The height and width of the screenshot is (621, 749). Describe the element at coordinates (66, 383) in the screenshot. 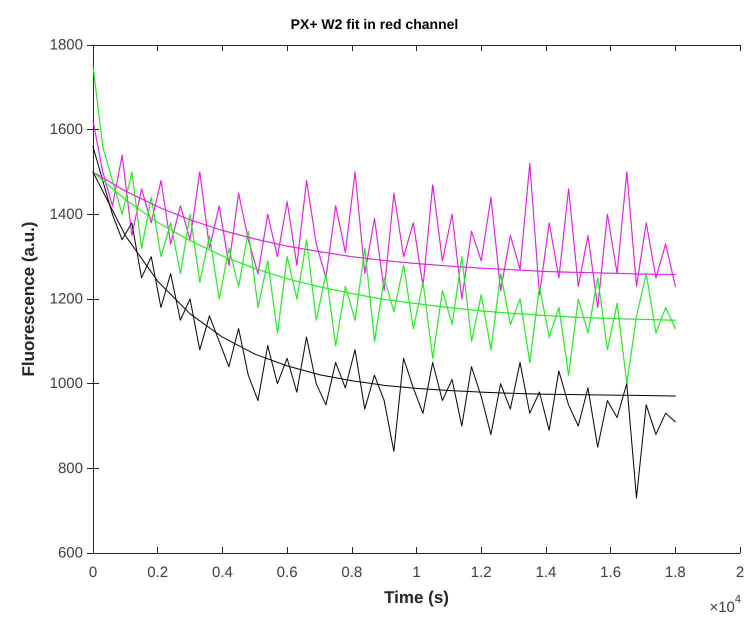

I see `y-tick-label: 1000` at that location.